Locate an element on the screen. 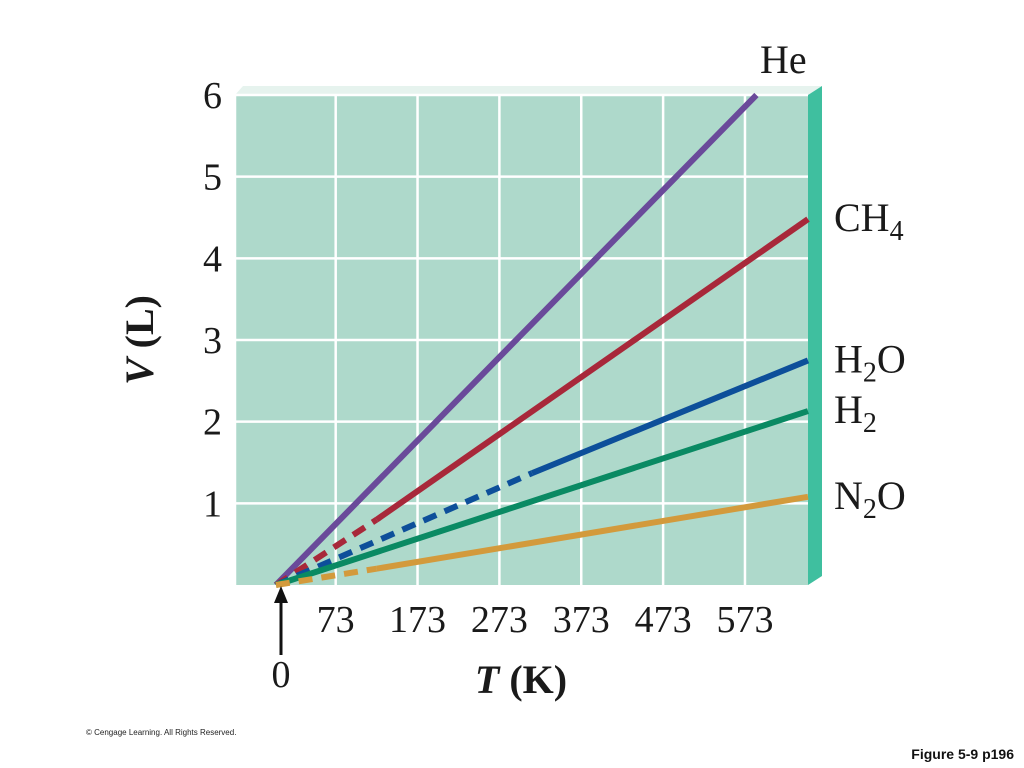  x-tick-label: 273 is located at coordinates (499, 620).